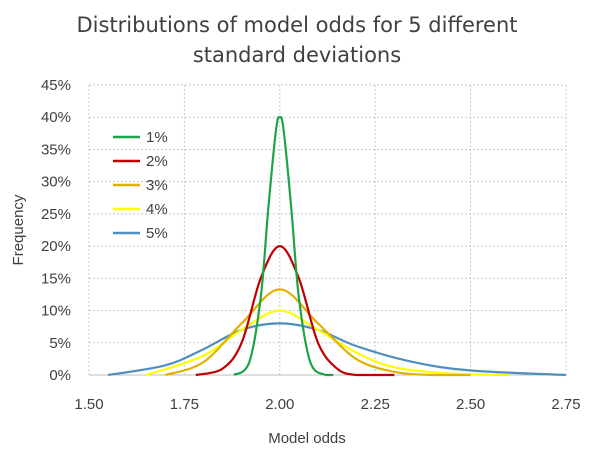 This screenshot has height=451, width=594. I want to click on series-line-4pct, so click(327, 343).